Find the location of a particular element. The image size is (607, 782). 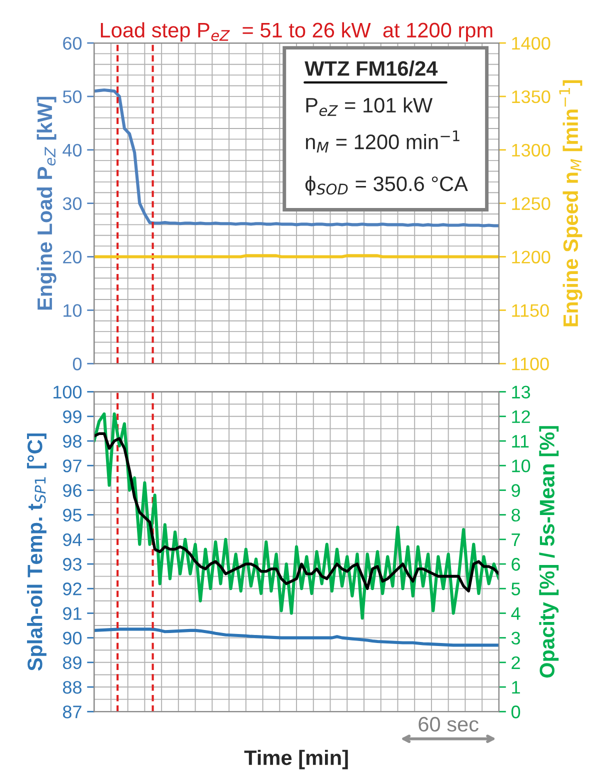

y2-tick-label: 1300 is located at coordinates (531, 150).